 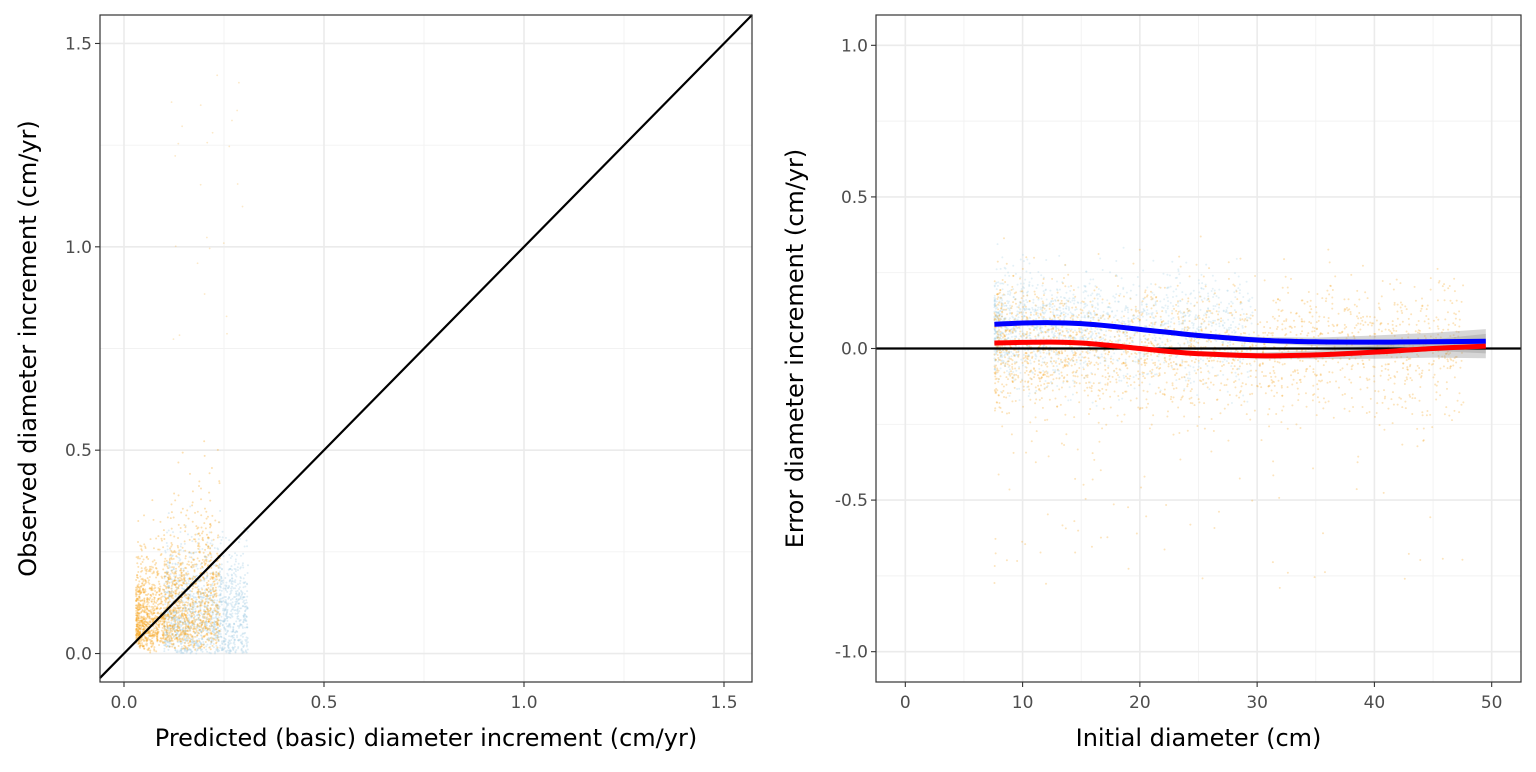 I want to click on x-tick-label: 0.5, so click(x=323, y=703).